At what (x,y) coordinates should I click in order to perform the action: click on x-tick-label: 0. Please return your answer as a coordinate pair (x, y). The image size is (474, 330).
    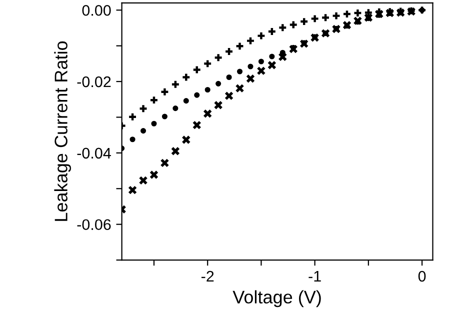
    Looking at the image, I should click on (422, 276).